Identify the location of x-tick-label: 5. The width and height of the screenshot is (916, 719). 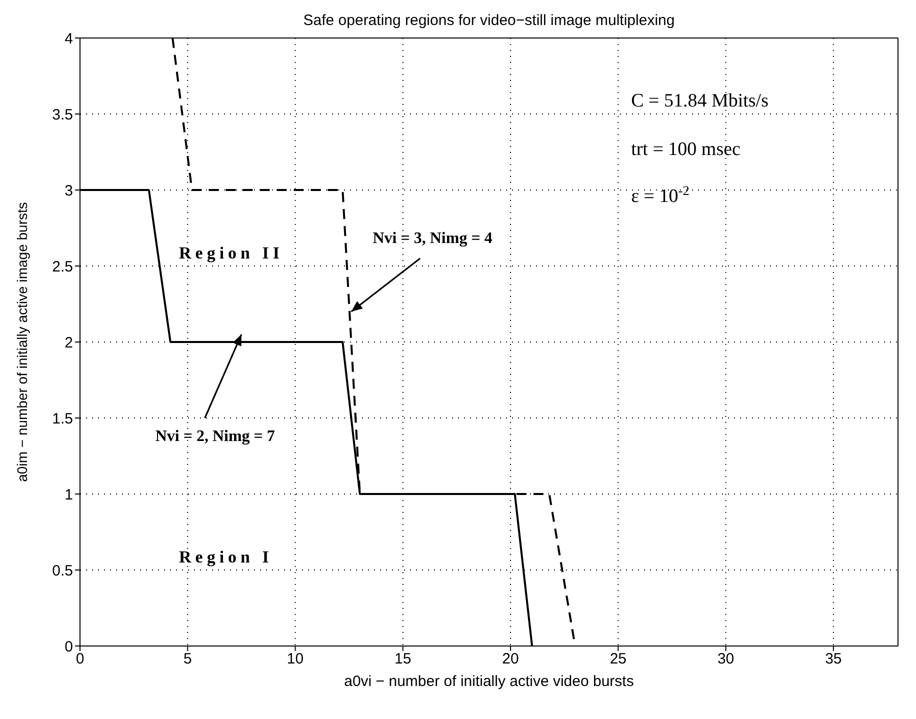
(187, 659).